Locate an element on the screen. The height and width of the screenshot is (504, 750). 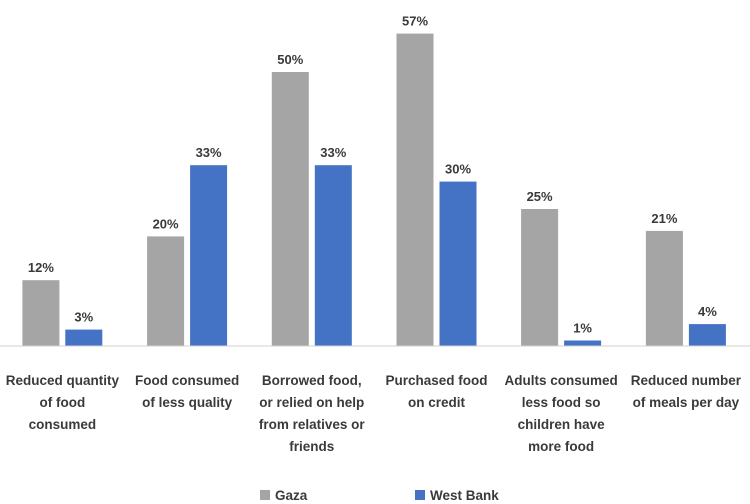
legend-swatch-gaza is located at coordinates (265, 495).